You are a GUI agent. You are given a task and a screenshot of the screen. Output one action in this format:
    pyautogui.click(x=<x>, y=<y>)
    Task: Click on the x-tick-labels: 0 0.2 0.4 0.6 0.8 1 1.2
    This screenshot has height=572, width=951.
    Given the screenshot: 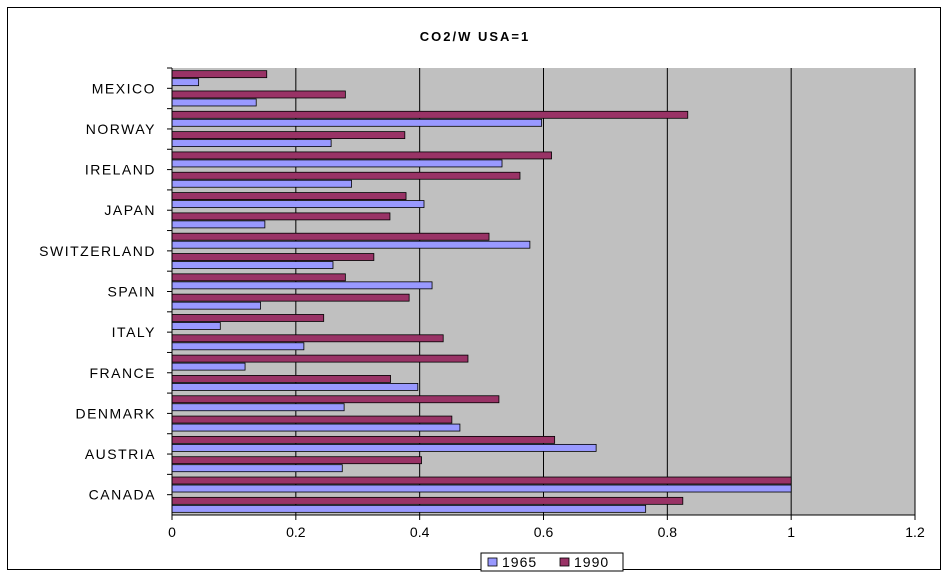 What is the action you would take?
    pyautogui.click(x=546, y=532)
    